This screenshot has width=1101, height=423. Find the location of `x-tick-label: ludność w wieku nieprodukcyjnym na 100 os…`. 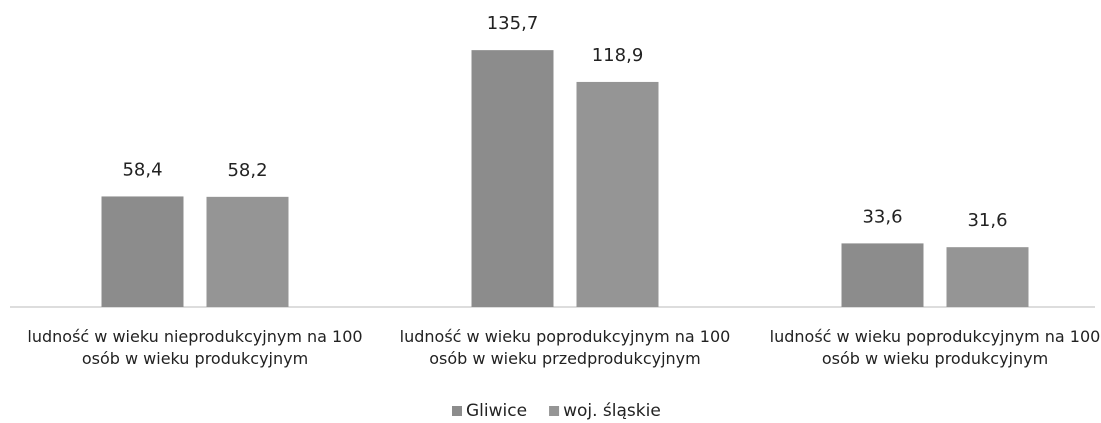

x-tick-label: ludność w wieku nieprodukcyjnym na 100 os… is located at coordinates (194, 347).